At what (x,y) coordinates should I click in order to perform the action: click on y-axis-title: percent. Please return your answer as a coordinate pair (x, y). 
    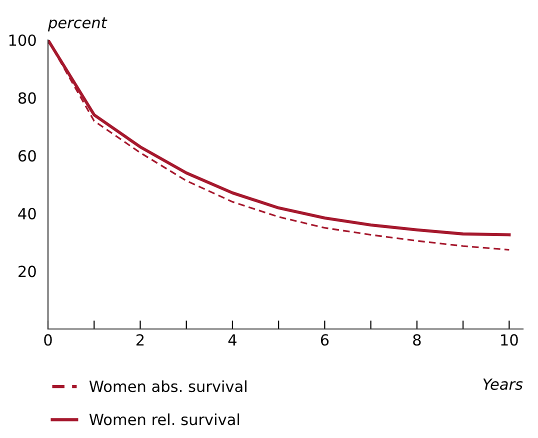
    Looking at the image, I should click on (78, 24).